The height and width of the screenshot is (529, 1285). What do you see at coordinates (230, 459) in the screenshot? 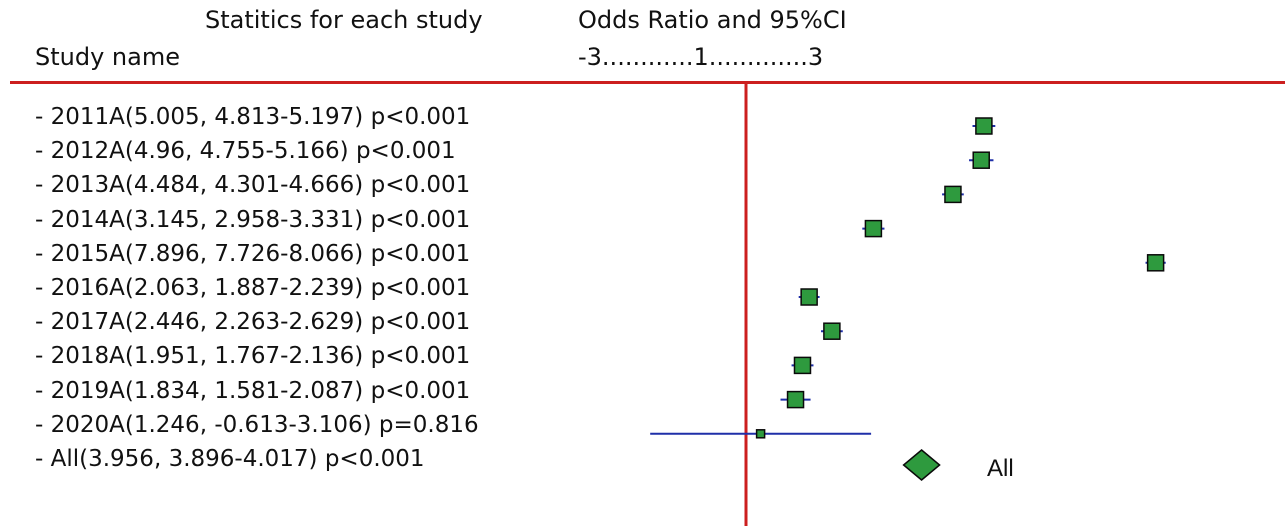
I see `study-label-All: - All(3.956, 3.896-4.017) p<0.001` at bounding box center [230, 459].